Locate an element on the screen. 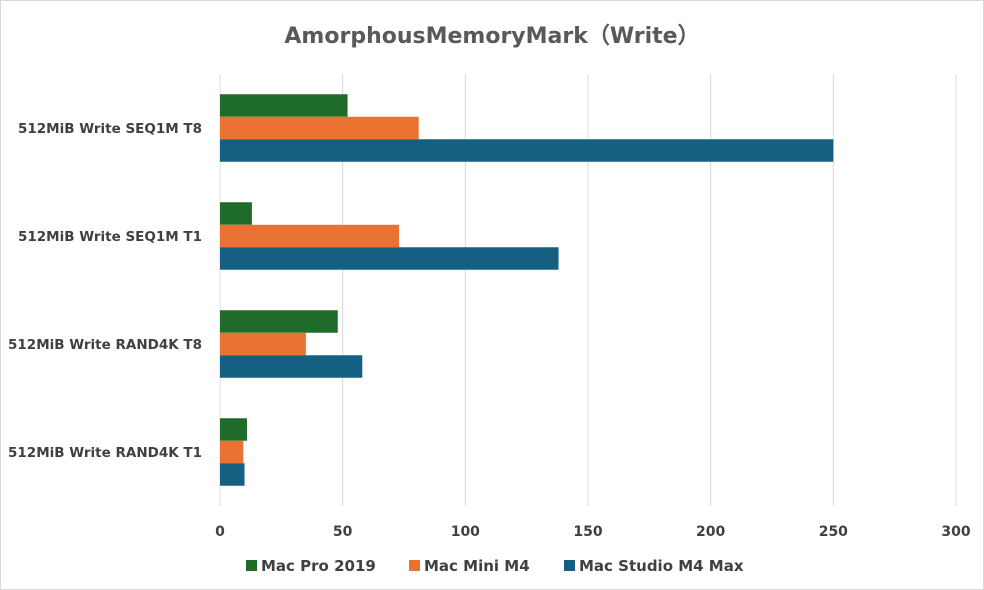 This screenshot has height=590, width=984. x-tick-label: 100 is located at coordinates (465, 532).